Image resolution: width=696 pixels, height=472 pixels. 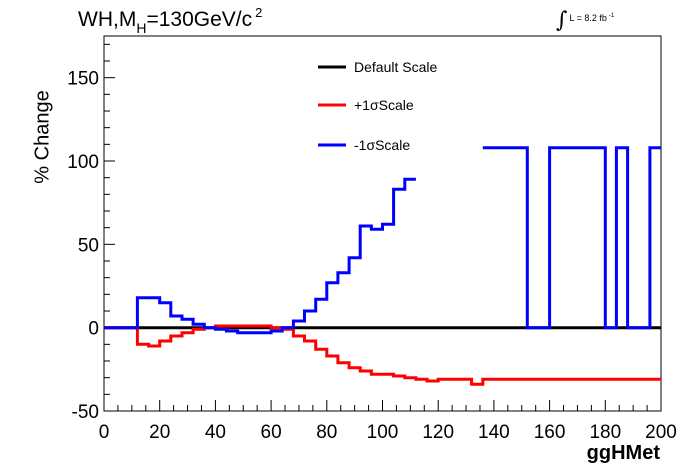 I want to click on title-superscript: 2, so click(x=259, y=12).